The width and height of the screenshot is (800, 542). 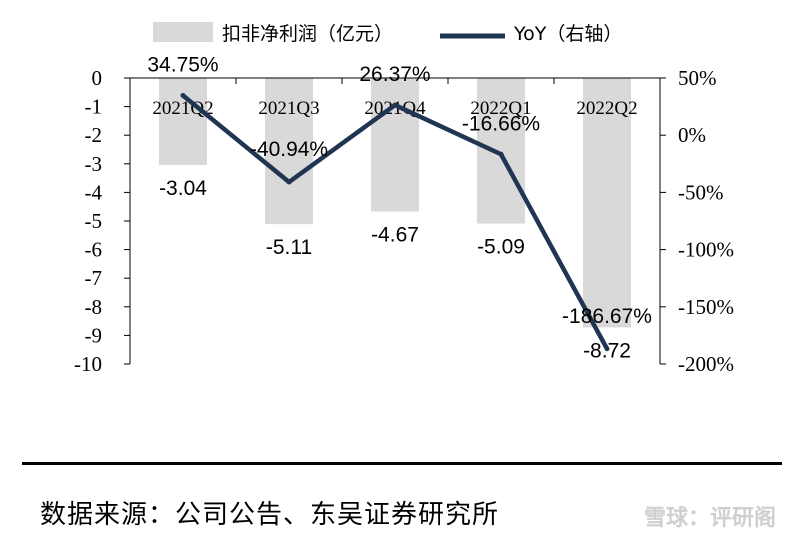 I want to click on yoy-value-label: -186.67%, so click(x=607, y=316).